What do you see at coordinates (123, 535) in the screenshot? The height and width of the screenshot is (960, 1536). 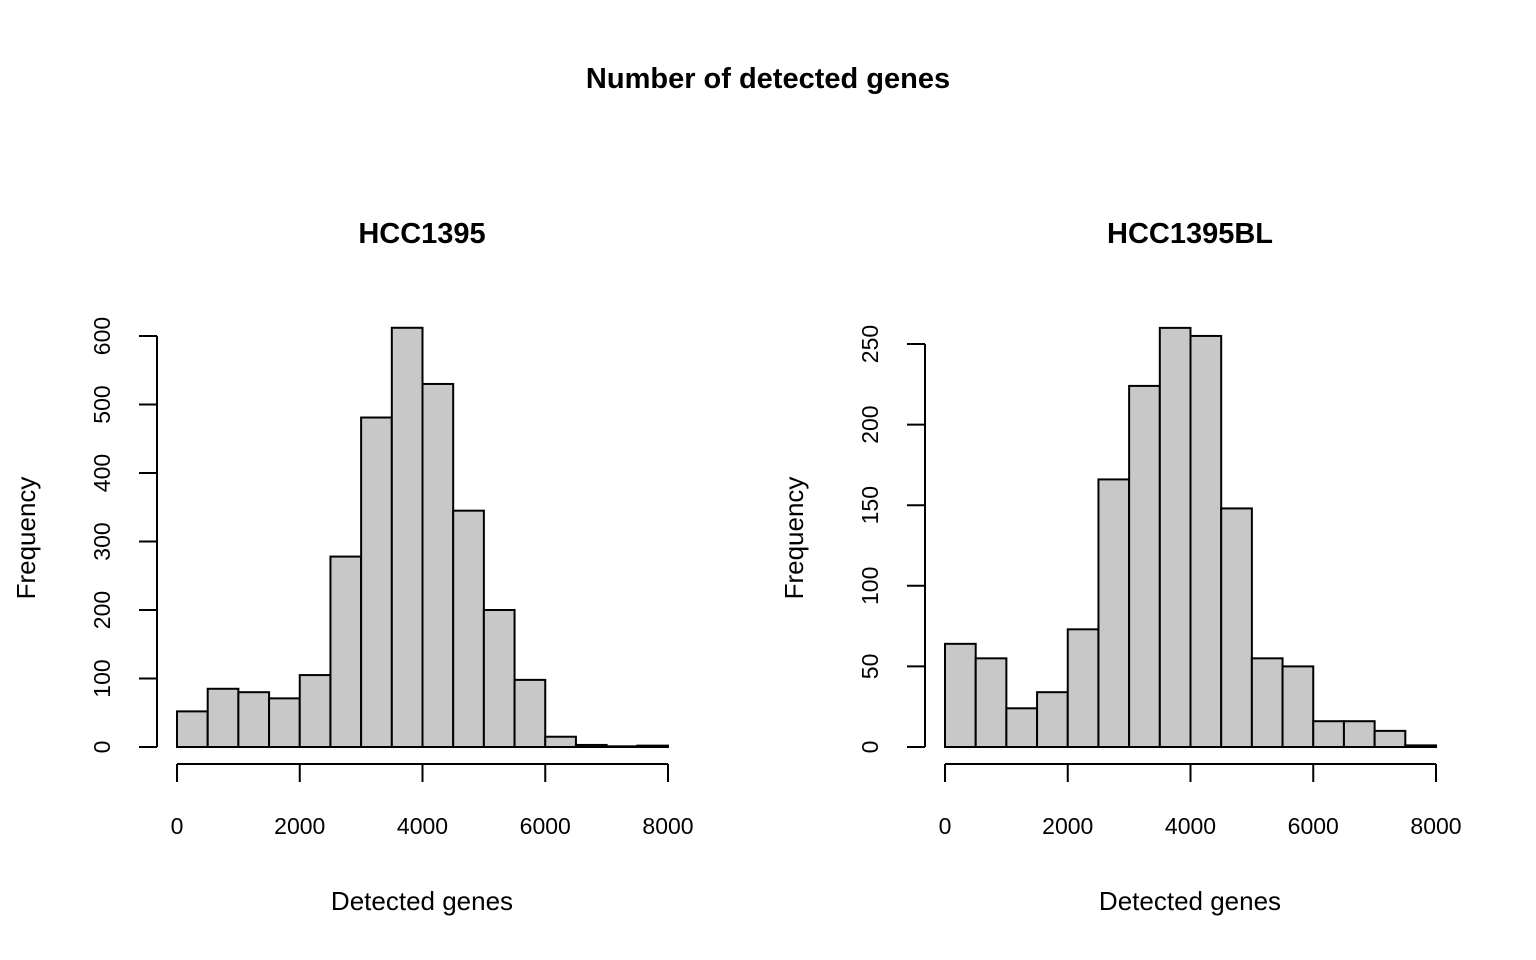 I see `y-axis: 0 100 200 300 400 500 600` at bounding box center [123, 535].